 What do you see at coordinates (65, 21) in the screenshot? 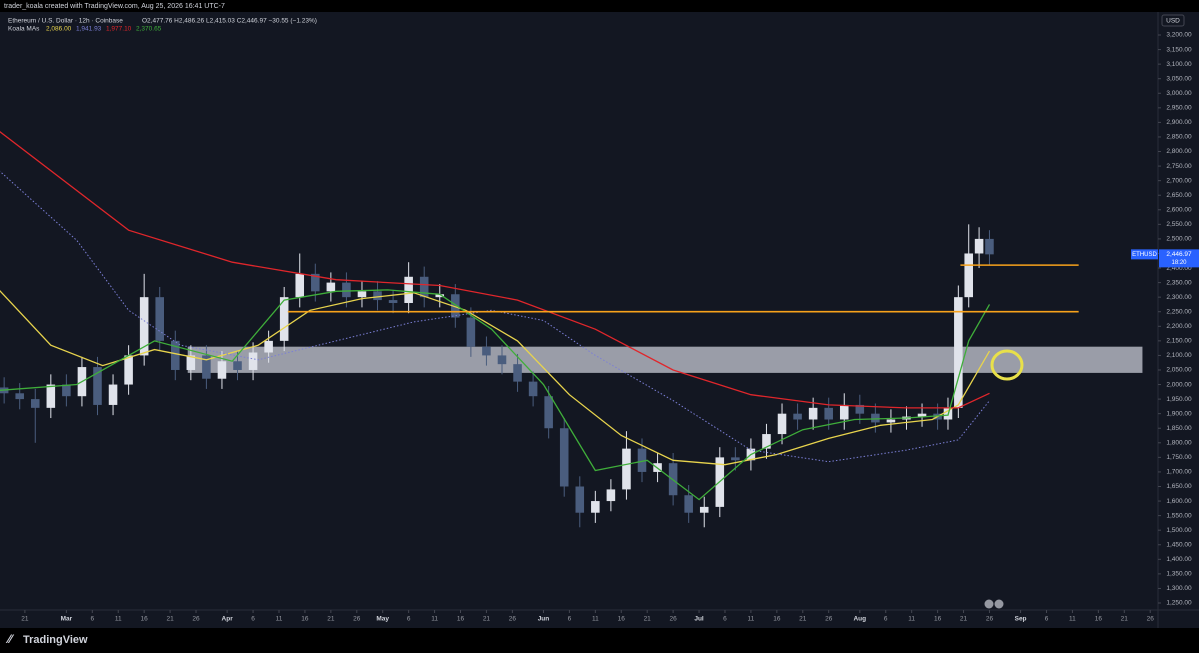
I see `legend-symbol: Ethereum / U.S. Dollar · 12h · Coinbase` at bounding box center [65, 21].